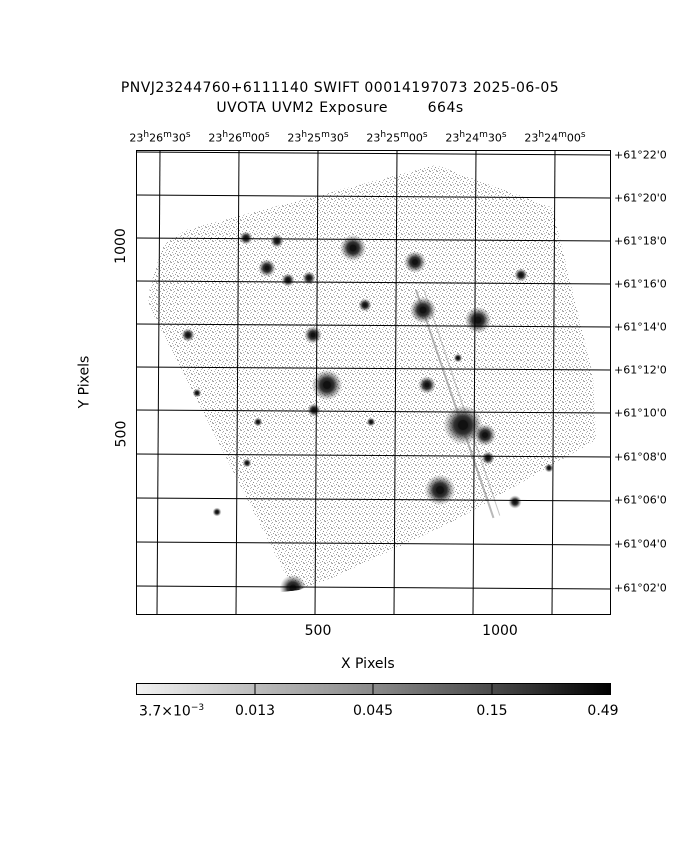 The height and width of the screenshot is (850, 680). I want to click on y-axis-title: Y Pixels, so click(84, 382).